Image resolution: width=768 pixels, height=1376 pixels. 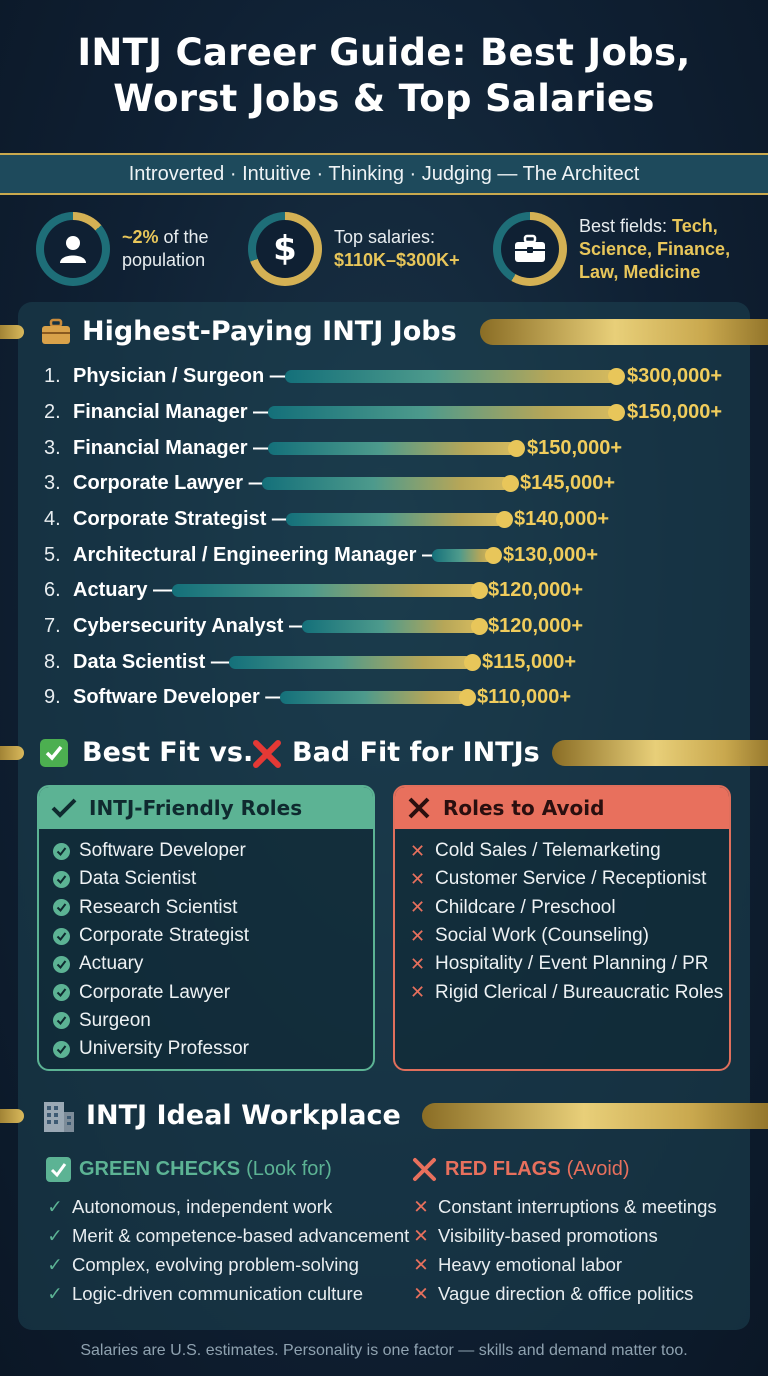 I want to click on friendly-role-label: Software Developer, so click(x=162, y=851).